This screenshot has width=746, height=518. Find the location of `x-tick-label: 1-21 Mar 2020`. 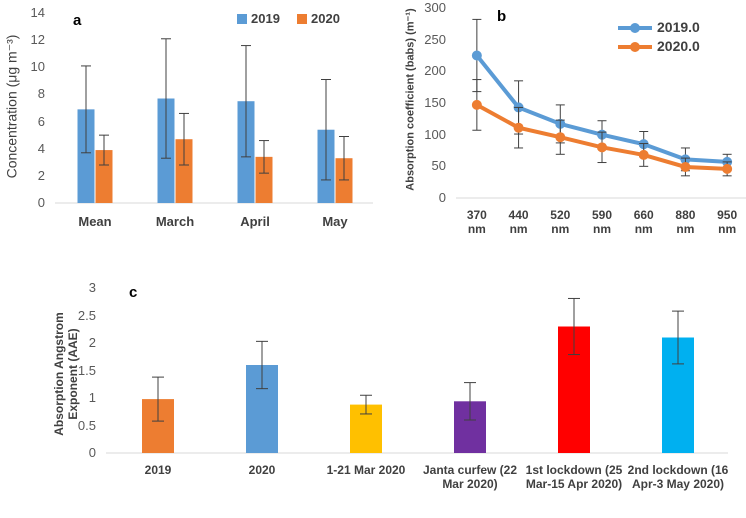

x-tick-label: 1-21 Mar 2020 is located at coordinates (366, 470).